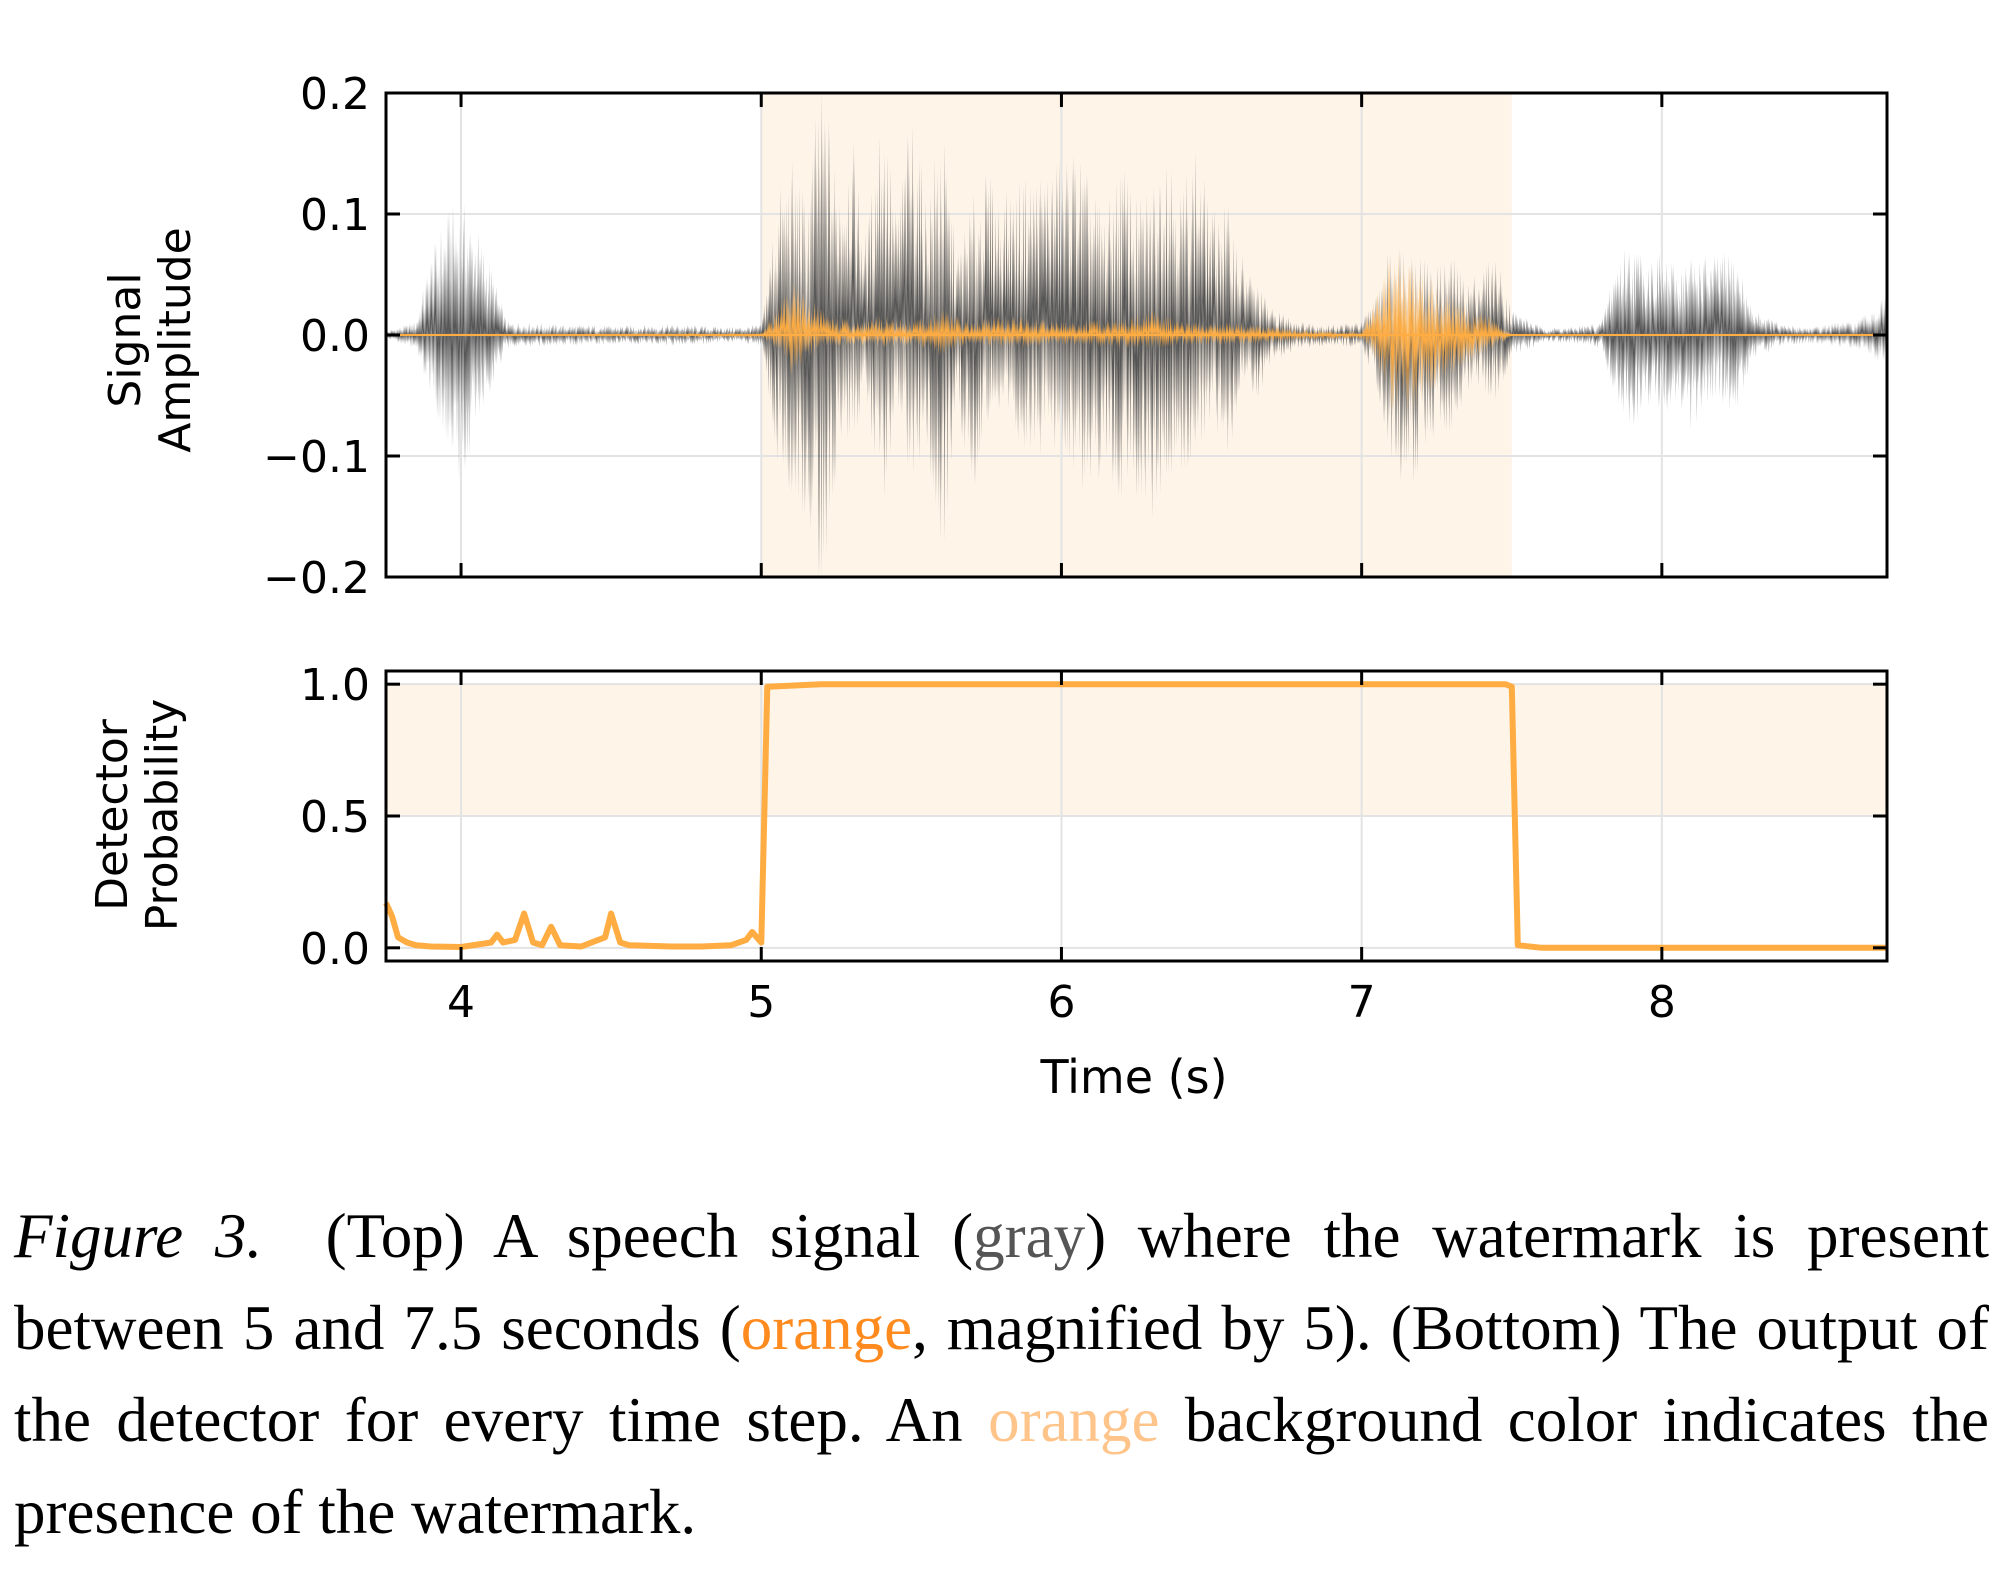 The image size is (2000, 1582). Describe the element at coordinates (649, 1236) in the screenshot. I see `caption-text-1: (Top) A speech signal (` at that location.